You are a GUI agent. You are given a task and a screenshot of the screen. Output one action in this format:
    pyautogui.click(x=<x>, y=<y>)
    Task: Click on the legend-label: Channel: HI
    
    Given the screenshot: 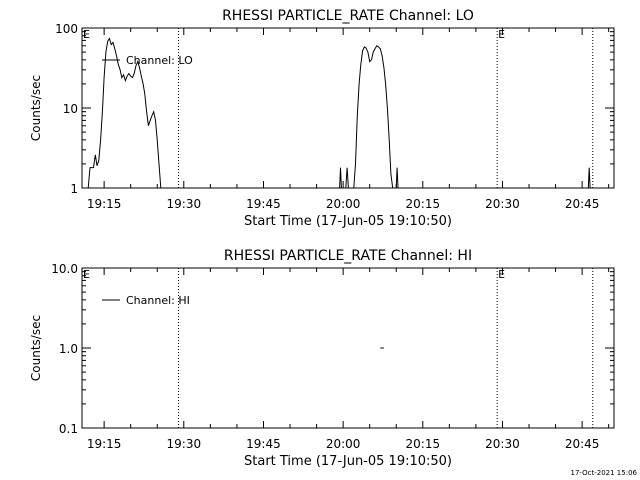 What is the action you would take?
    pyautogui.click(x=158, y=300)
    